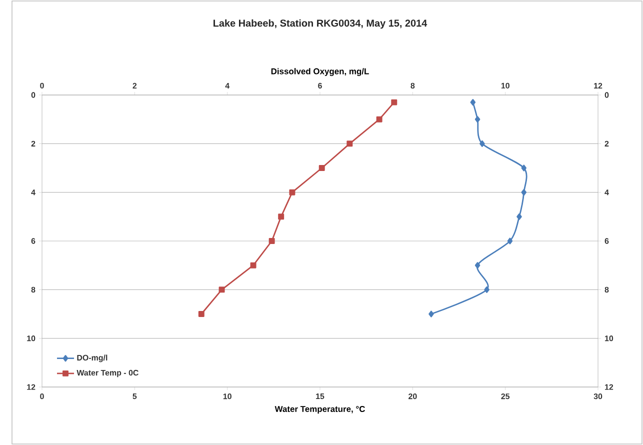 Image resolution: width=643 pixels, height=445 pixels. Describe the element at coordinates (321, 24) in the screenshot. I see `chart-title: Lake Habeeb, Station RKG0034, May 15, 2014` at that location.